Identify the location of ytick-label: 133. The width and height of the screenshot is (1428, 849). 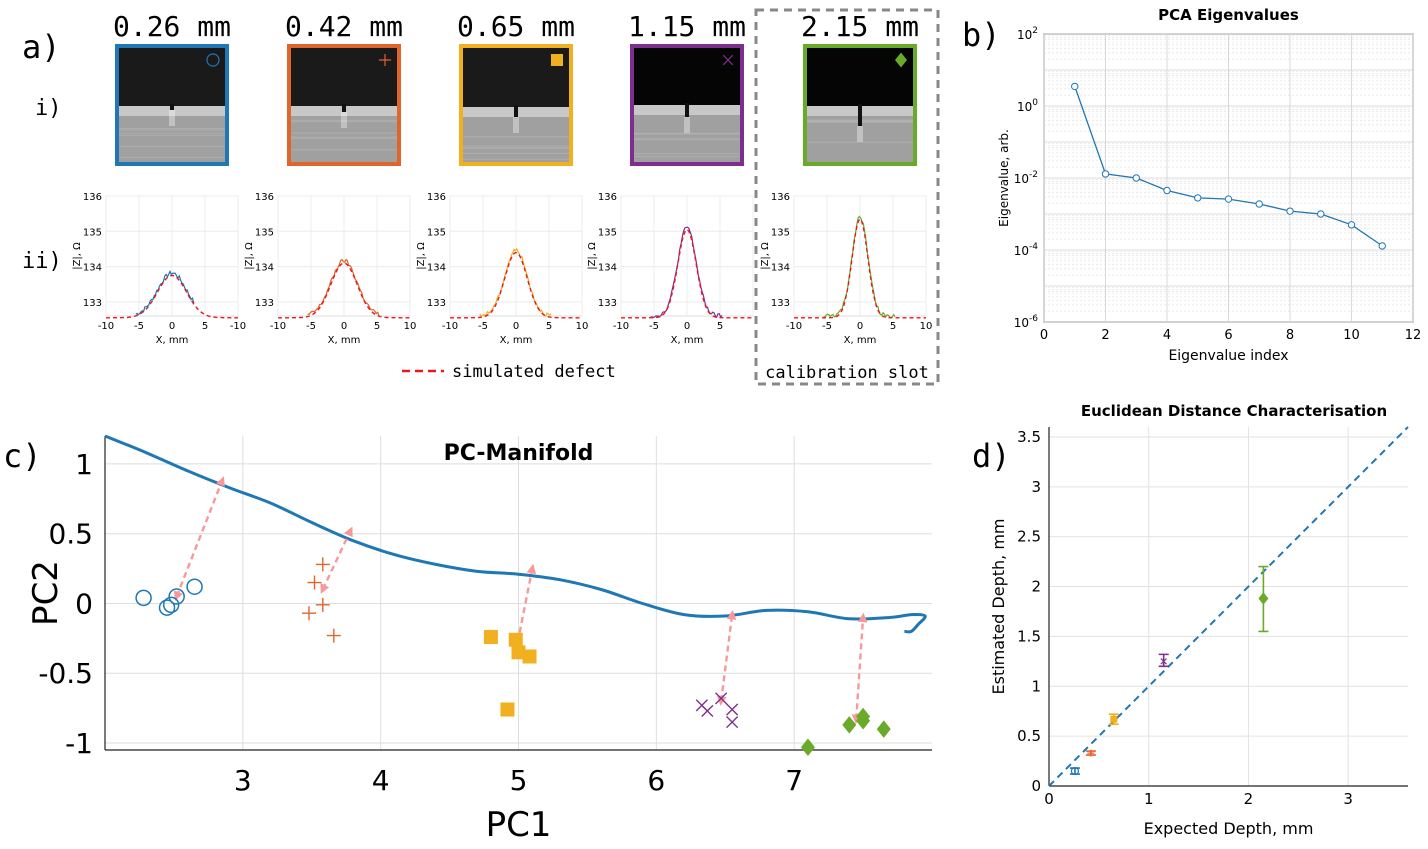
(780, 303).